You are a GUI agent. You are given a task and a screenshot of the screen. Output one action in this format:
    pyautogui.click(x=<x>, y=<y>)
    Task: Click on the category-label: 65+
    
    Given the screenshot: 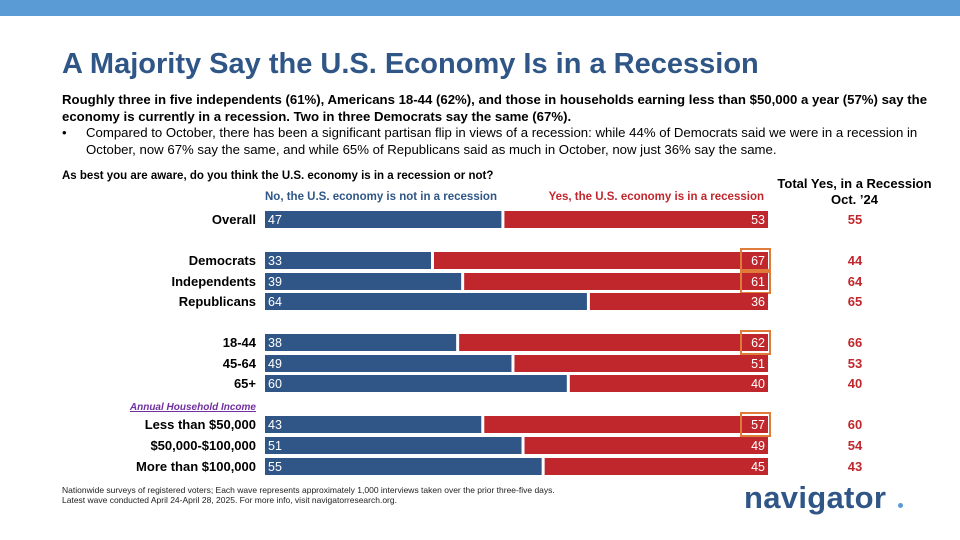 What is the action you would take?
    pyautogui.click(x=245, y=383)
    